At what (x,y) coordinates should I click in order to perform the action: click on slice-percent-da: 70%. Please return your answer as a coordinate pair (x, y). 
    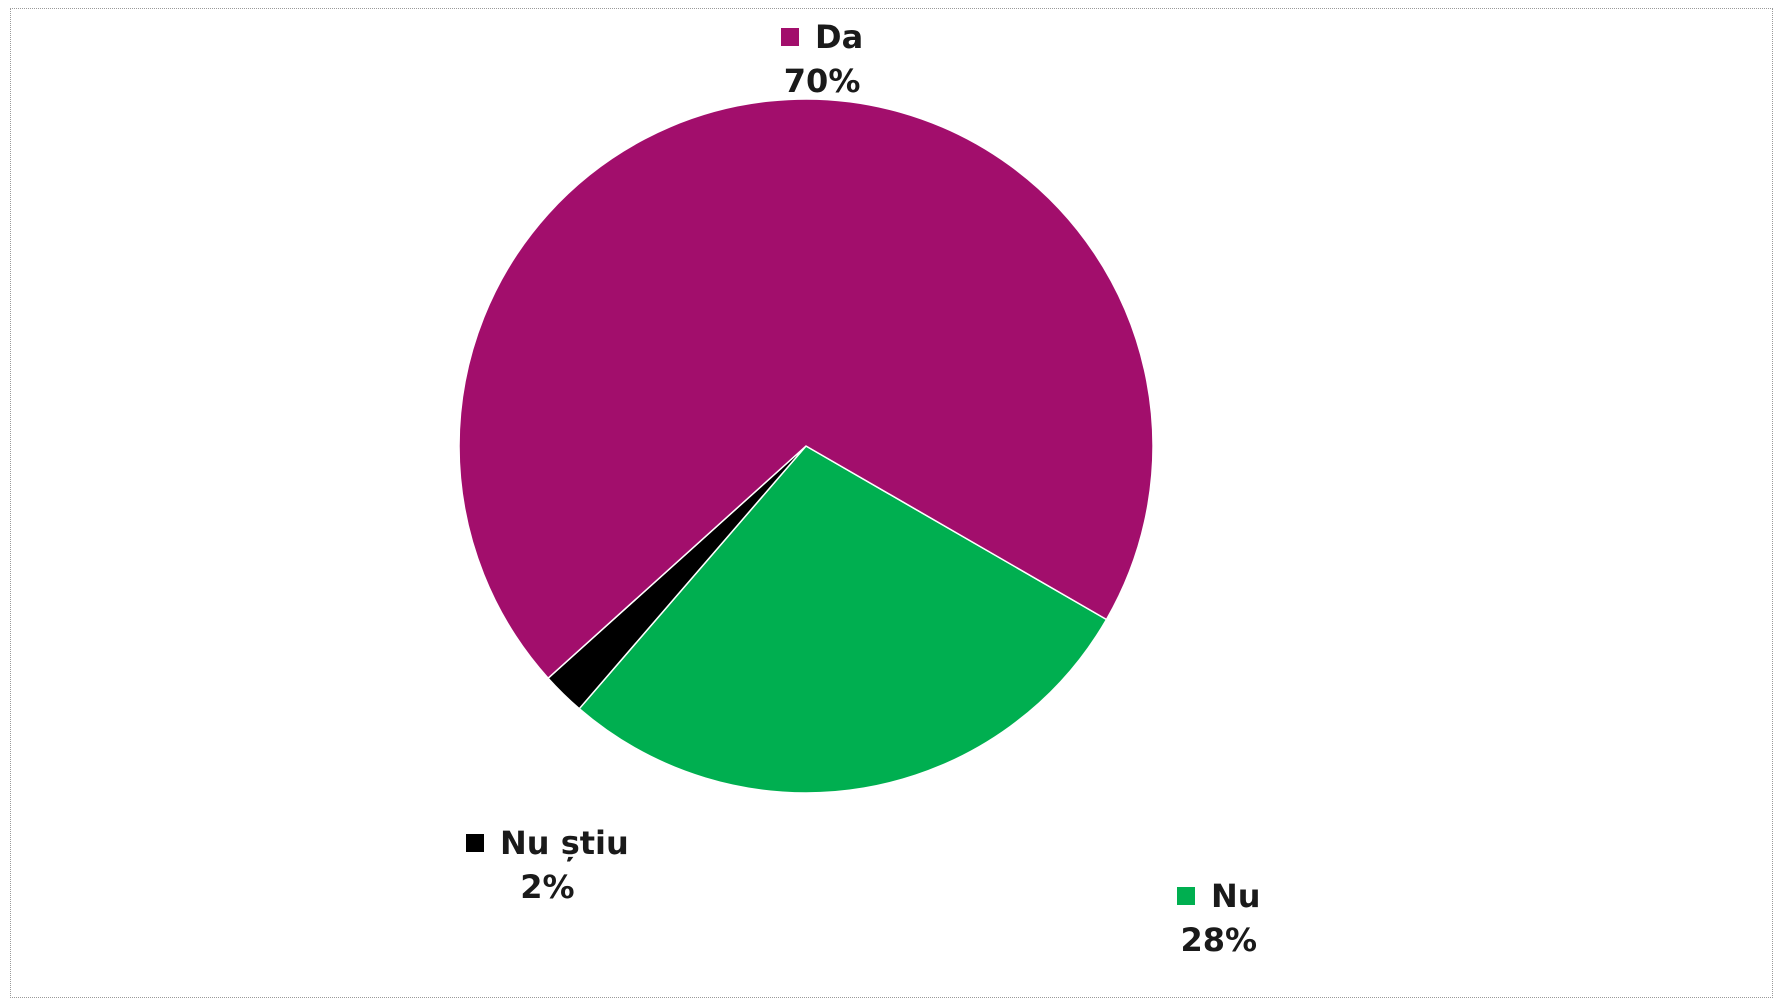
    Looking at the image, I should click on (822, 81).